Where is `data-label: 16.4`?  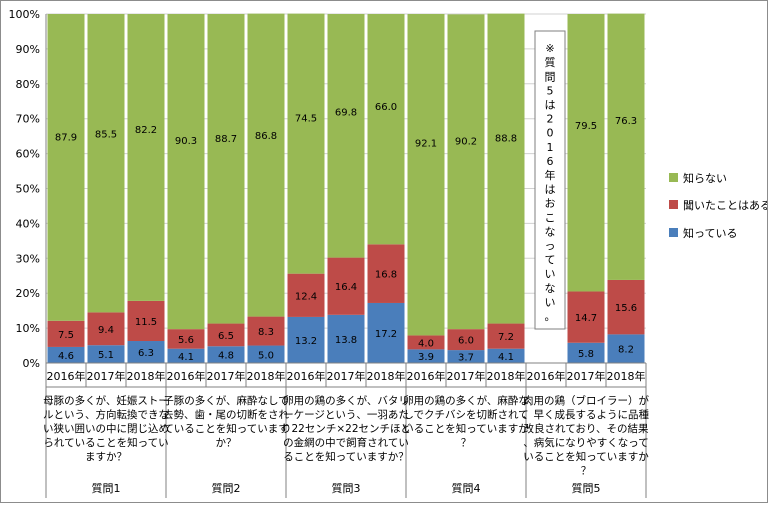 data-label: 16.4 is located at coordinates (346, 287).